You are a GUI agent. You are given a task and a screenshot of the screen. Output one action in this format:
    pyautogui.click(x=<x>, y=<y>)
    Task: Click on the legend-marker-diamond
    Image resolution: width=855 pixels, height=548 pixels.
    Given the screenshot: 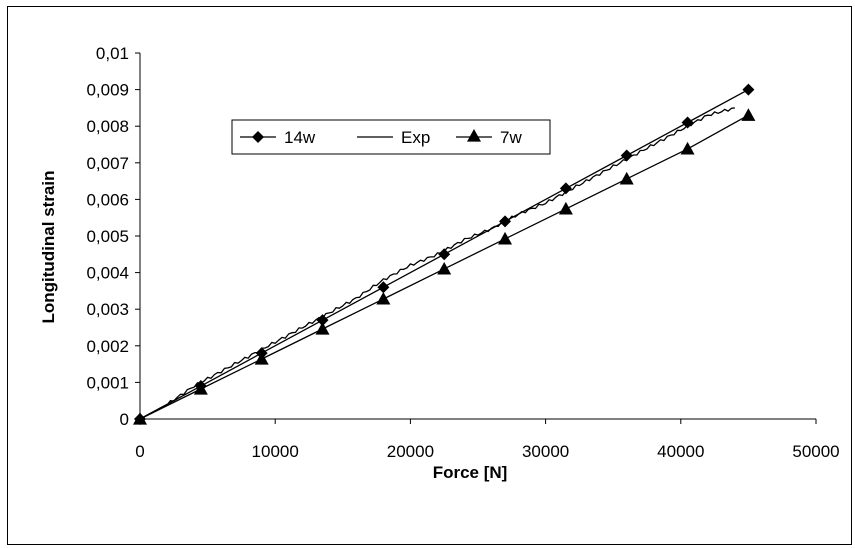 What is the action you would take?
    pyautogui.click(x=258, y=137)
    